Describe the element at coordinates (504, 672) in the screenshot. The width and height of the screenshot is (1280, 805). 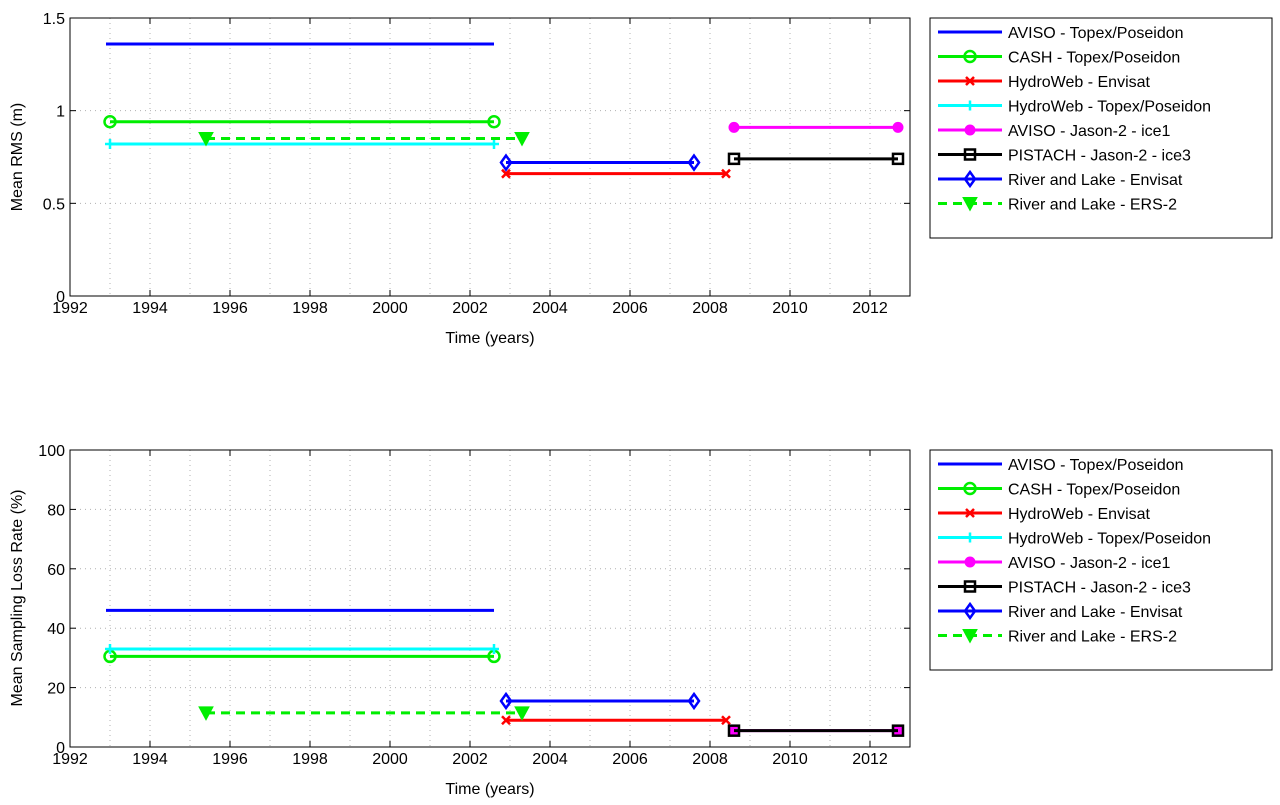
I see `series-group` at that location.